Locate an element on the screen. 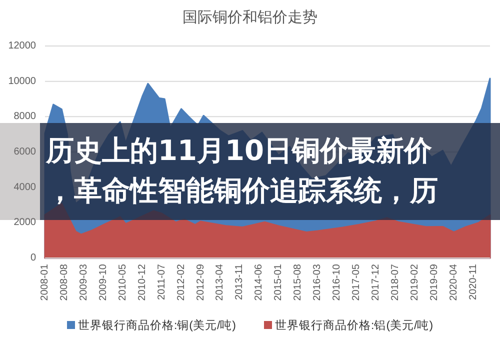 This screenshot has height=342, width=500. x-tick-label: 2016-10 is located at coordinates (337, 282).